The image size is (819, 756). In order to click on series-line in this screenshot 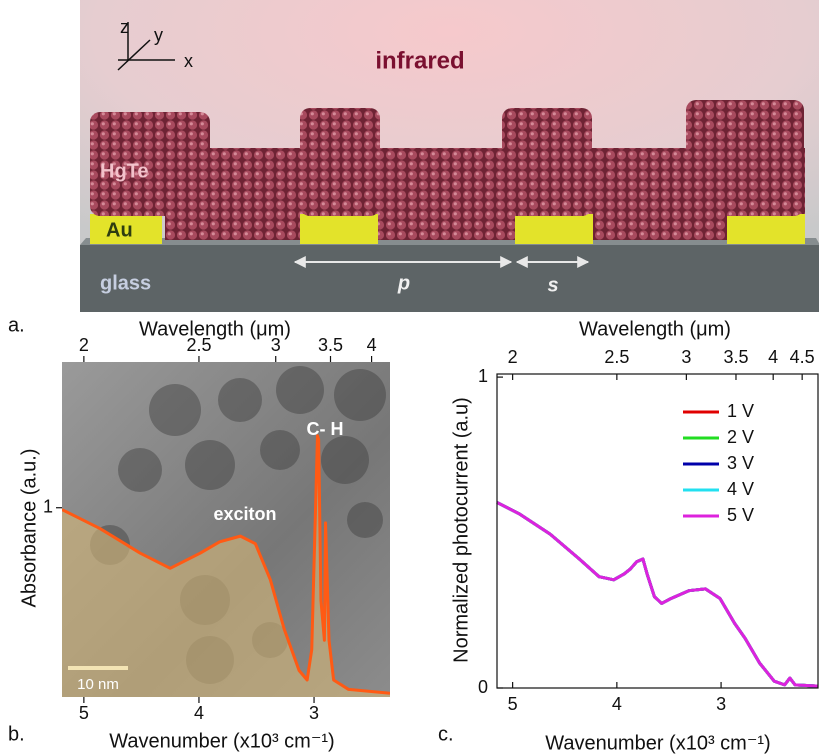, I will do `click(657, 594)`.